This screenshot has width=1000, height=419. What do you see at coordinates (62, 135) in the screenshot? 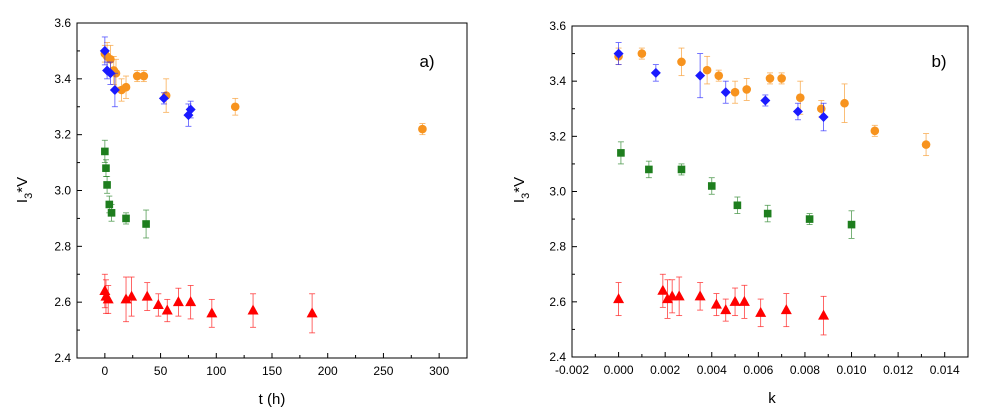
I see `y-tick-label-a: 3.2` at bounding box center [62, 135].